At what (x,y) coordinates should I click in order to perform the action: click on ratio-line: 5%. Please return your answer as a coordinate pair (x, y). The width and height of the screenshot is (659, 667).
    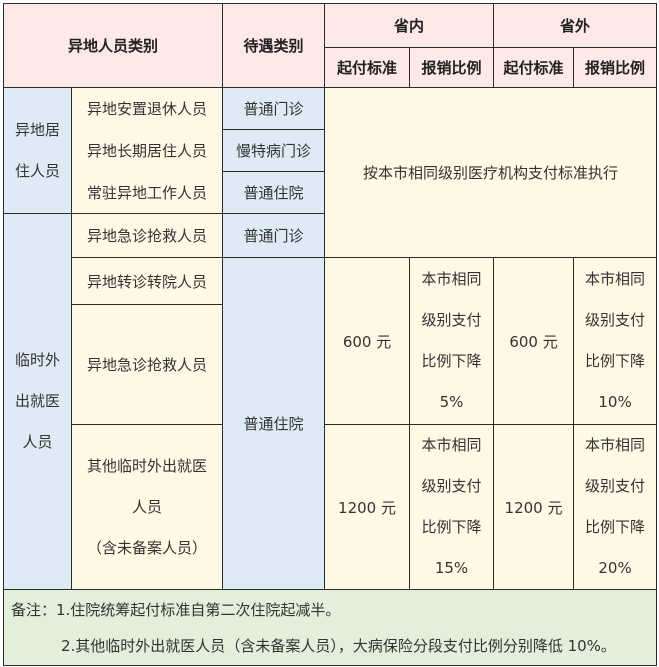
    Looking at the image, I should click on (451, 402).